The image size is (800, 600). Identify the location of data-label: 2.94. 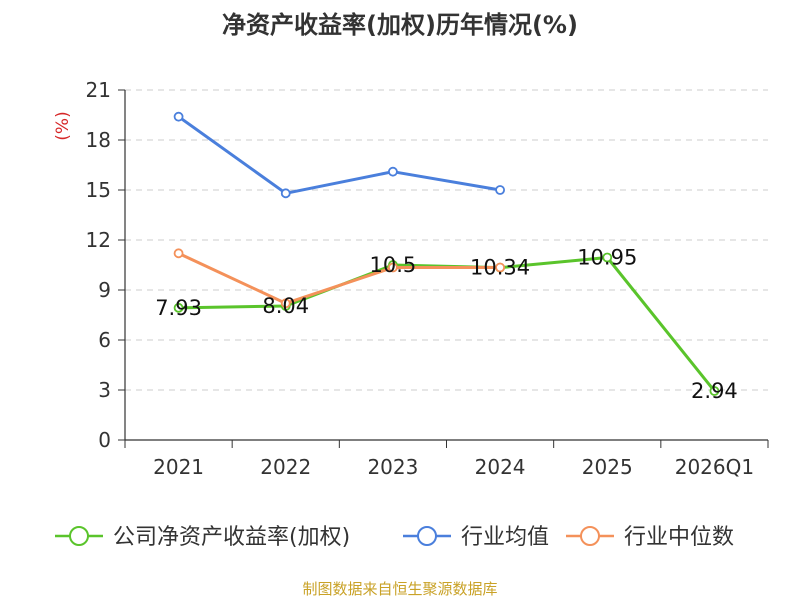
(714, 391).